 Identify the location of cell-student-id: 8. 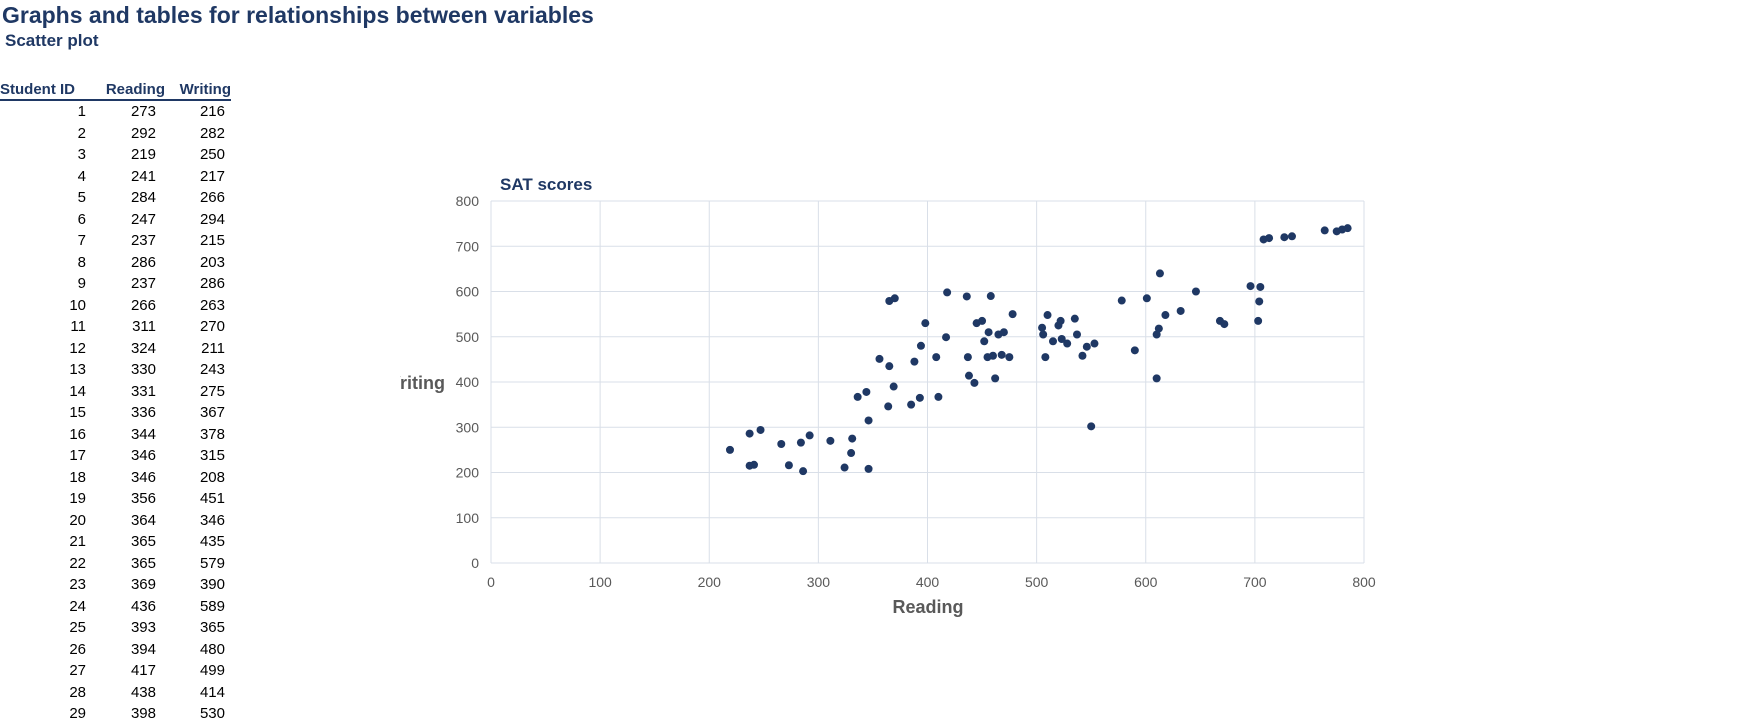
(81, 262).